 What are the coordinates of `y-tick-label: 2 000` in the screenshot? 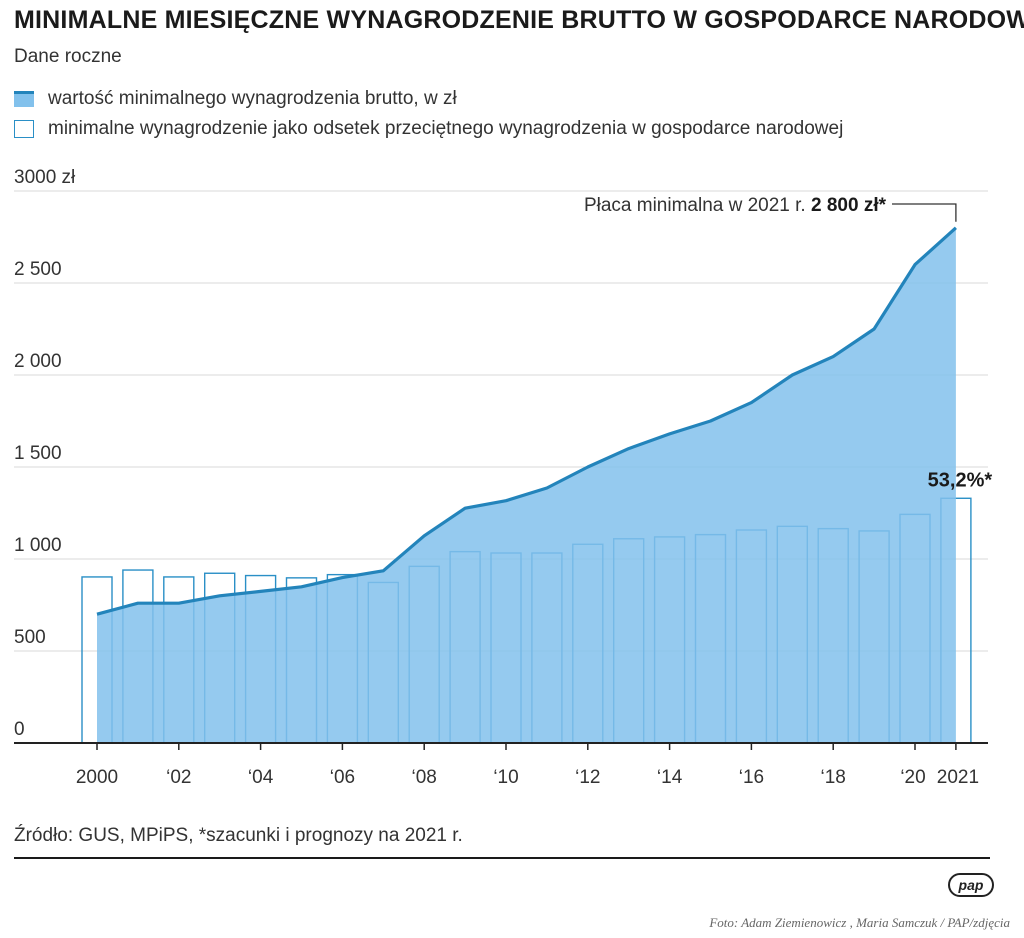 It's located at (38, 361).